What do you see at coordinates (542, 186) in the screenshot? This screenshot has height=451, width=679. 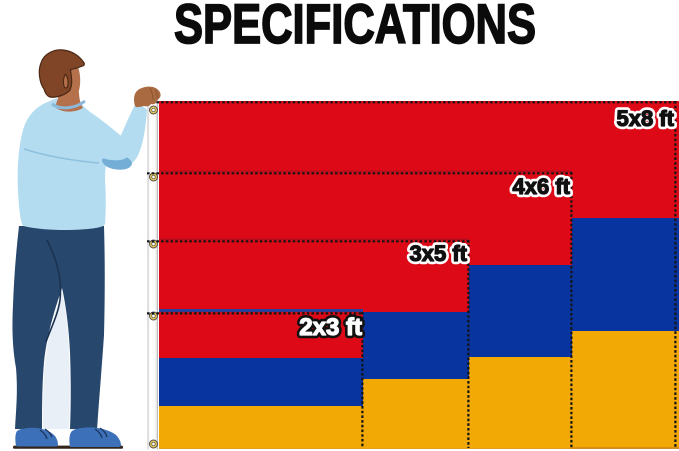 I see `svg-text: 4x6 ft` at bounding box center [542, 186].